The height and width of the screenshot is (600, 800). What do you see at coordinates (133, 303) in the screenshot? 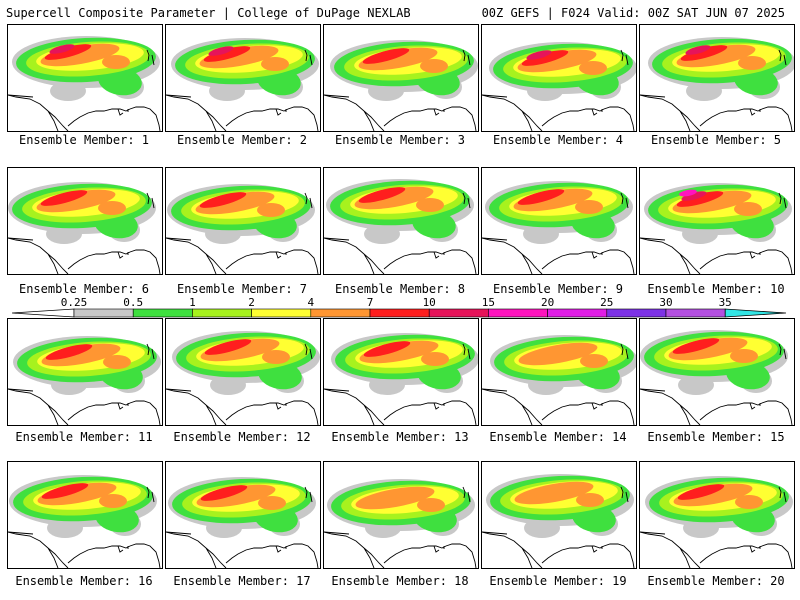
I see `legend-label: 0.5` at bounding box center [133, 303].